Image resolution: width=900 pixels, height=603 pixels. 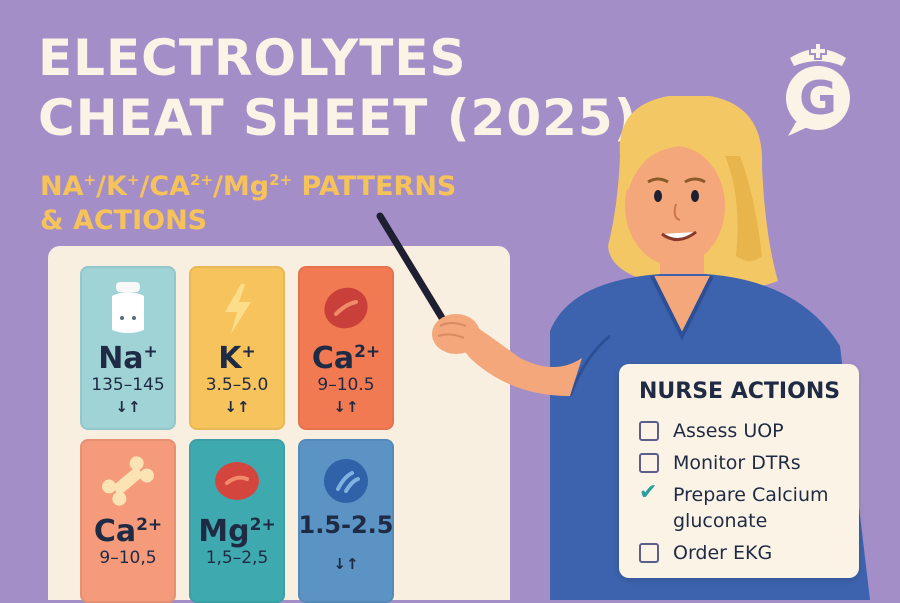 I want to click on normal-range: 3.5–5.0, so click(x=237, y=385).